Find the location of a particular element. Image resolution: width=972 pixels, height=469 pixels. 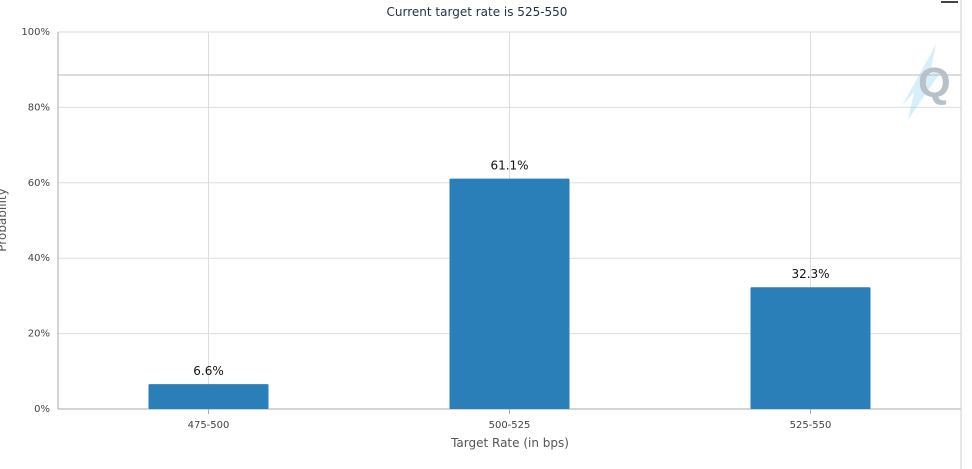

y-tick-label: 100% is located at coordinates (35, 32).